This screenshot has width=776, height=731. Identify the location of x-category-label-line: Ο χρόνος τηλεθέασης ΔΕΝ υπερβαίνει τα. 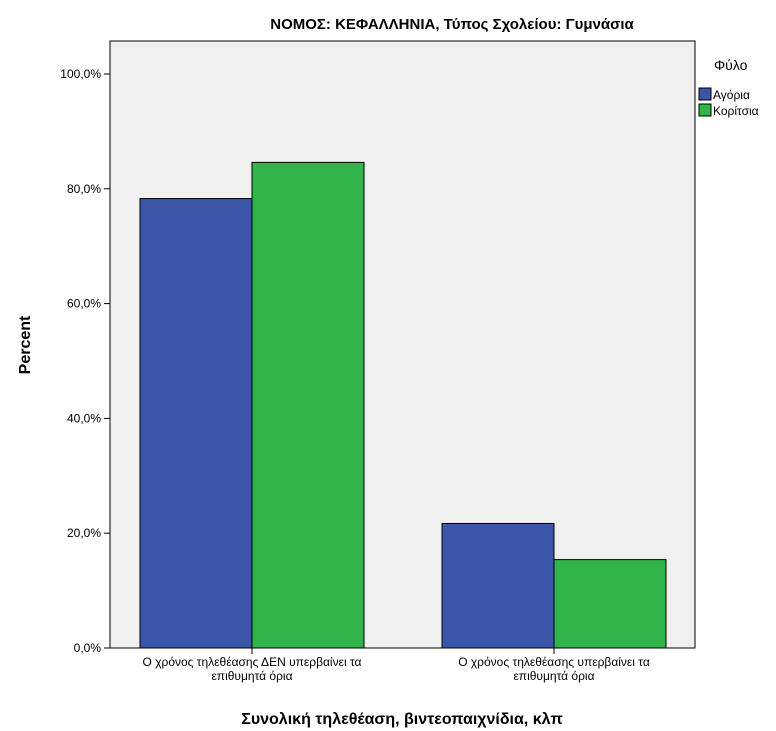
(252, 662).